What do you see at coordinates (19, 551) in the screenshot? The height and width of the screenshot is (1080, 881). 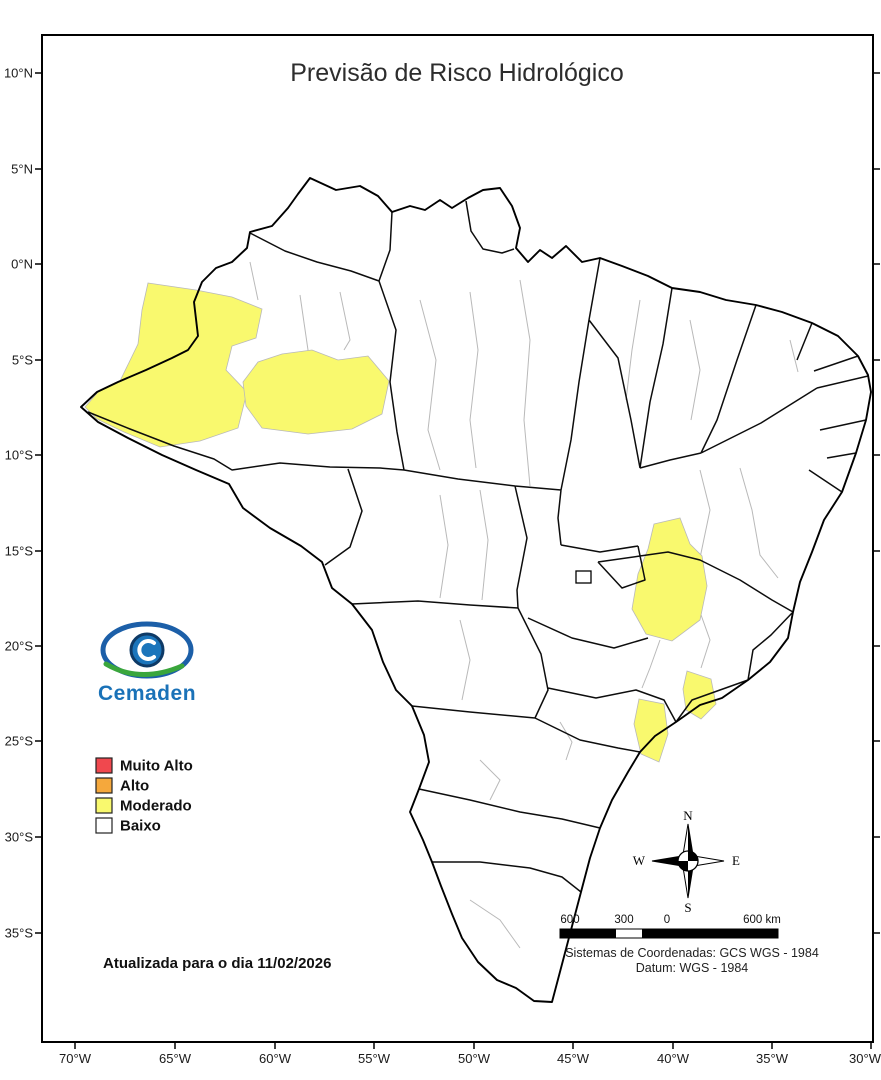 I see `lat-label: 15°S` at bounding box center [19, 551].